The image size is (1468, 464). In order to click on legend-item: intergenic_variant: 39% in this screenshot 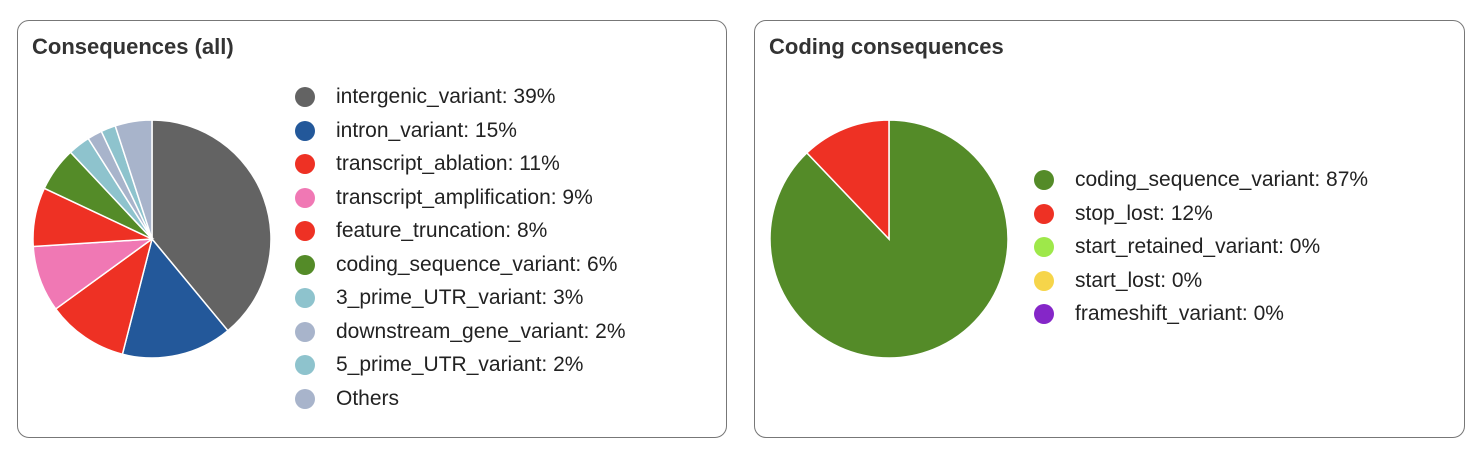, I will do `click(459, 97)`.